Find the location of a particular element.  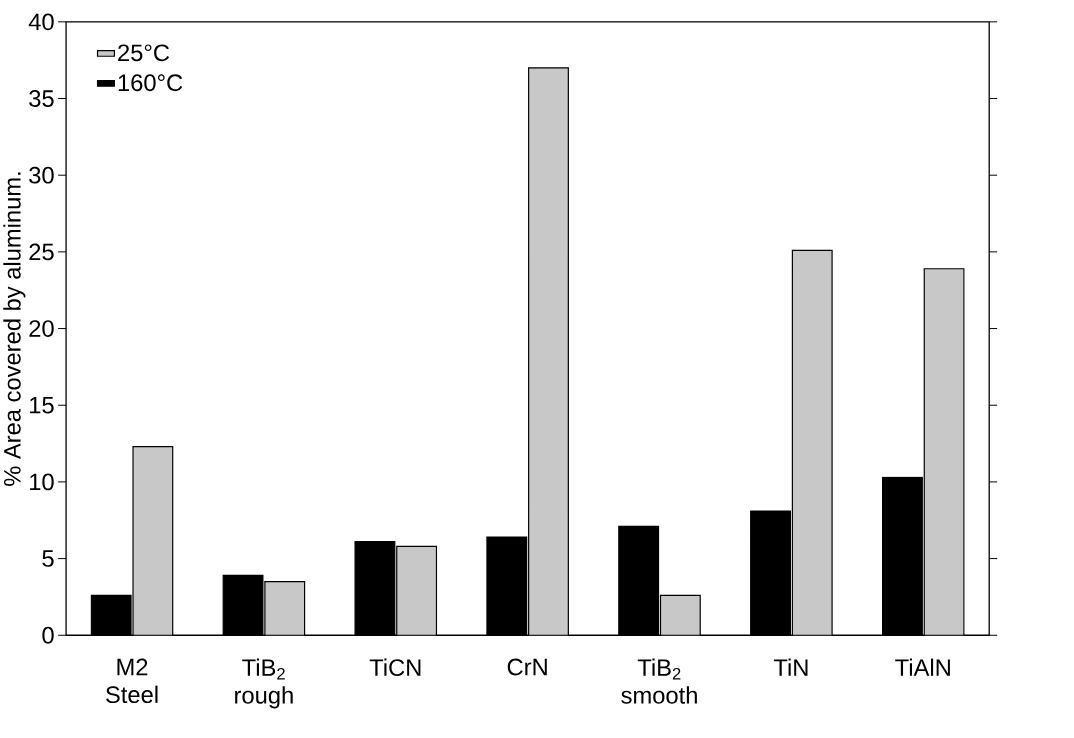

y-tick-label: 10 is located at coordinates (42, 482).